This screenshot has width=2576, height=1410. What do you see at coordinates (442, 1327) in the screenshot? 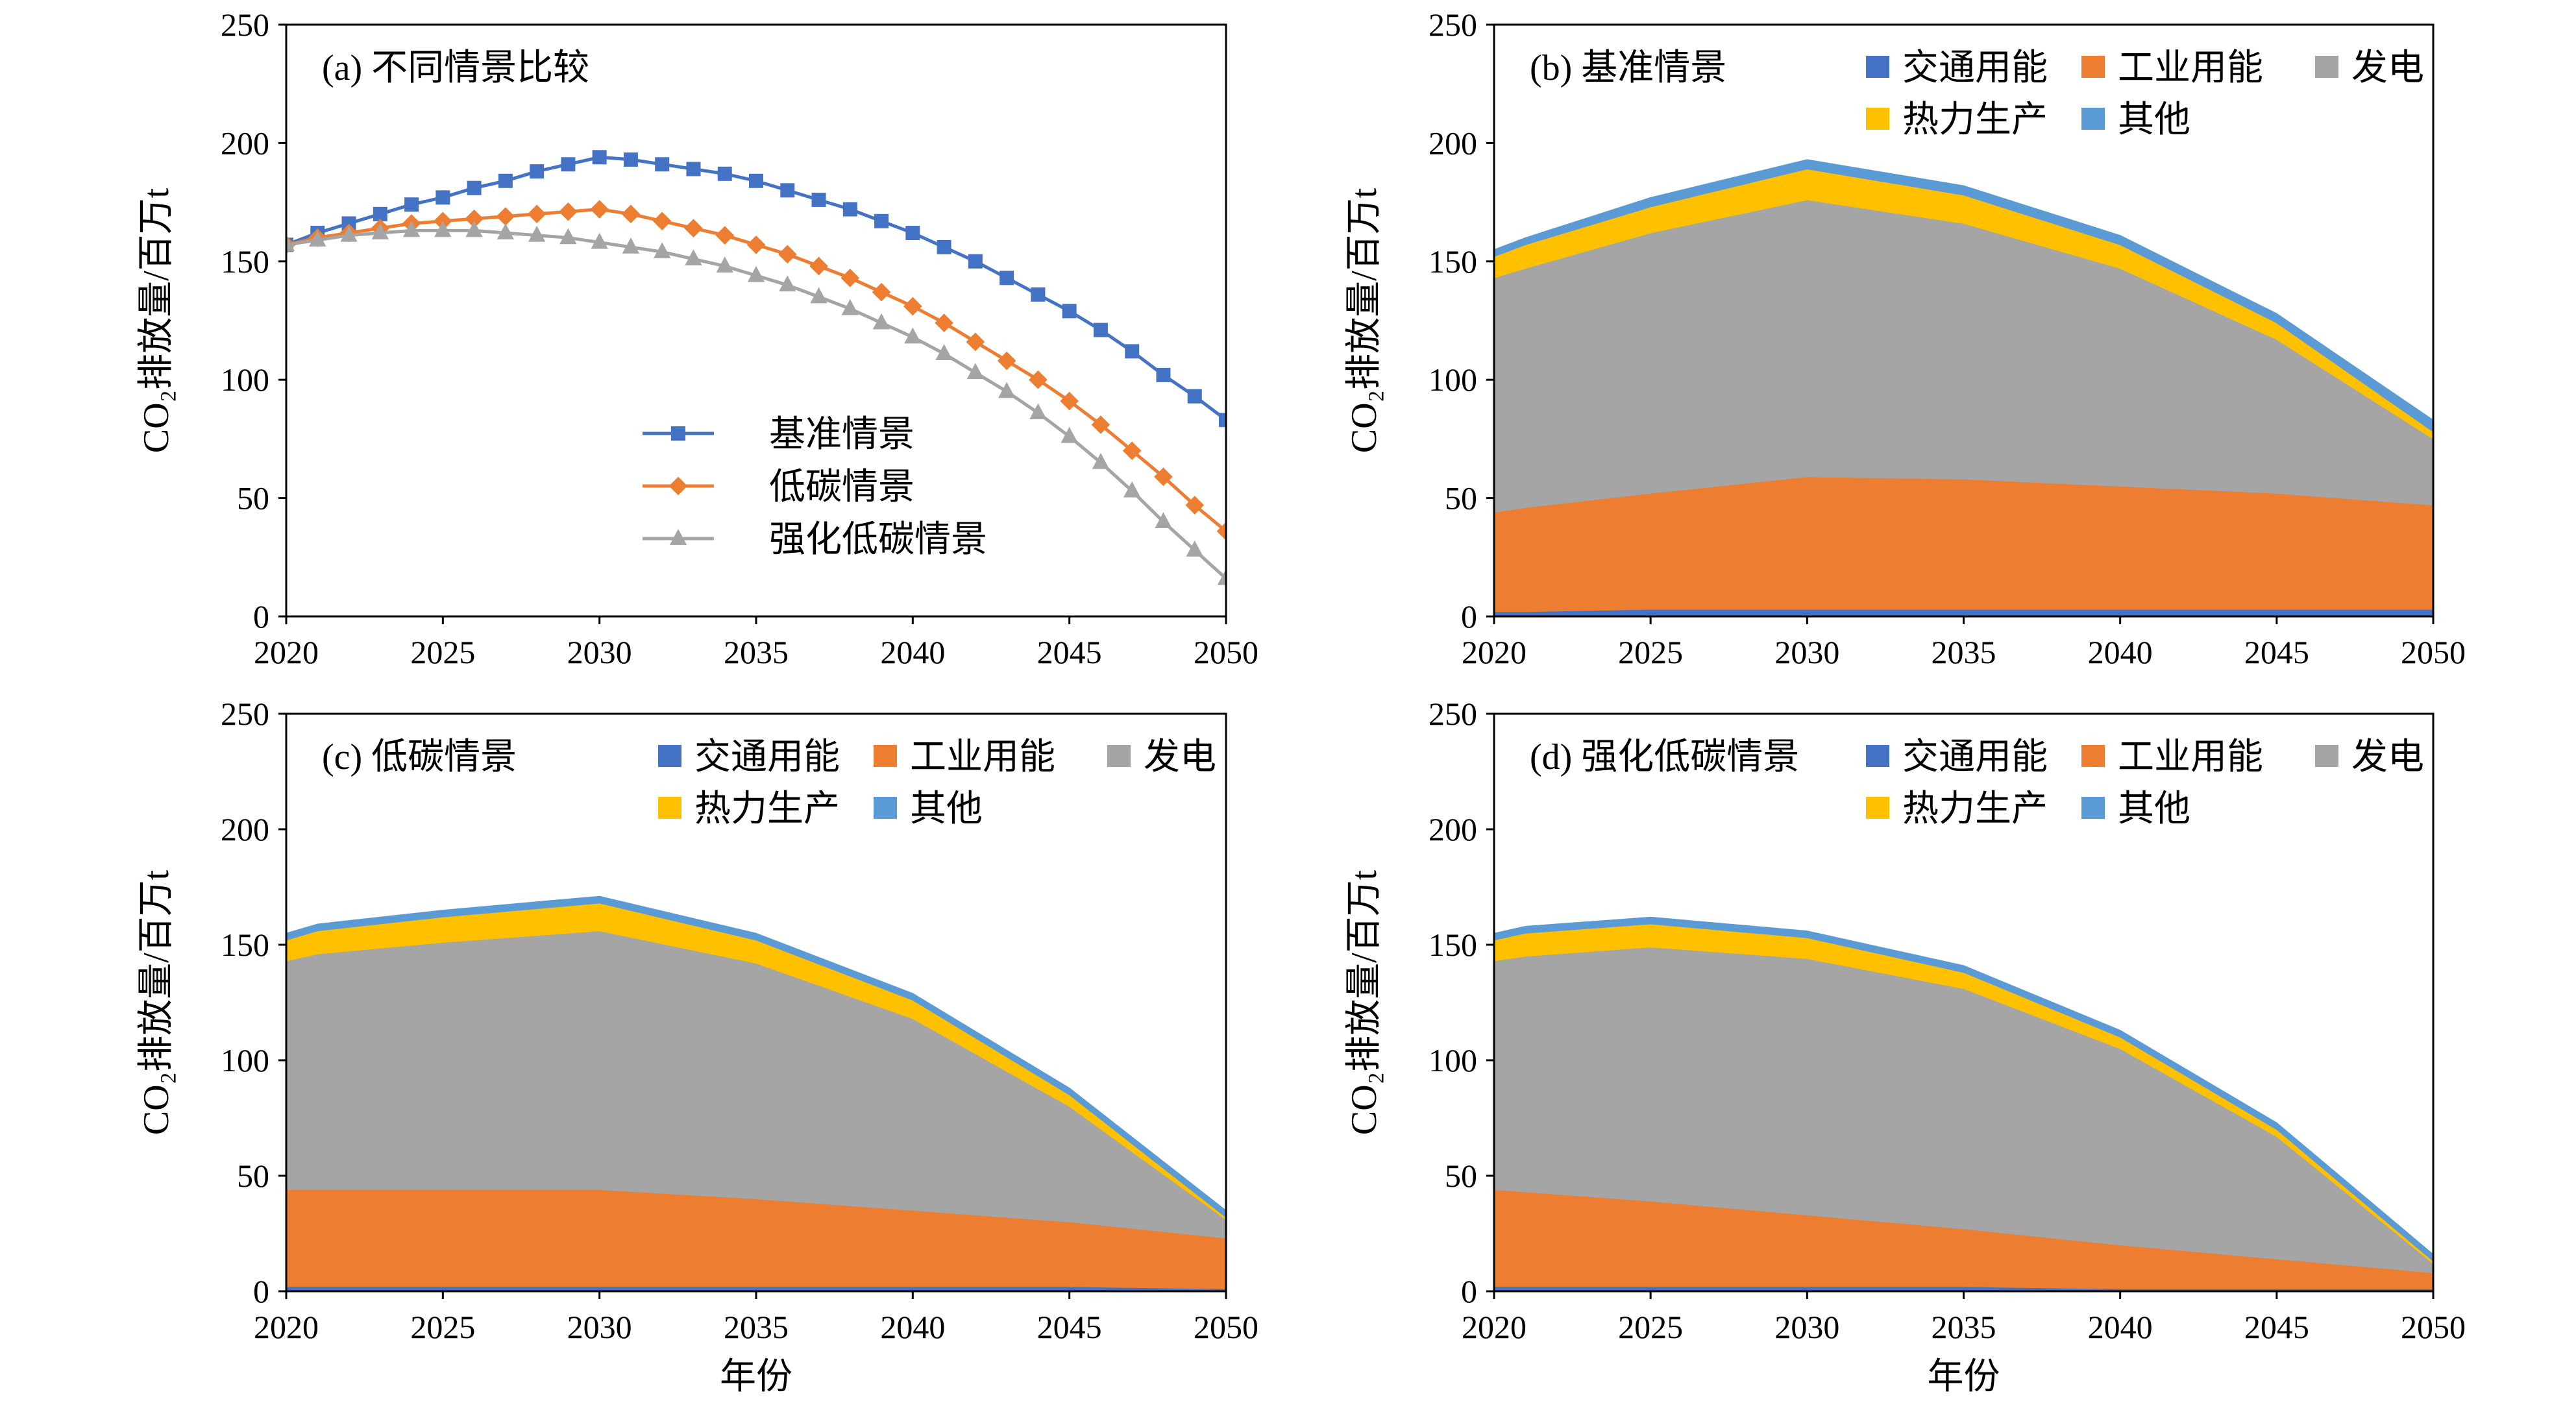
I see `x-tick-label: 2025` at bounding box center [442, 1327].